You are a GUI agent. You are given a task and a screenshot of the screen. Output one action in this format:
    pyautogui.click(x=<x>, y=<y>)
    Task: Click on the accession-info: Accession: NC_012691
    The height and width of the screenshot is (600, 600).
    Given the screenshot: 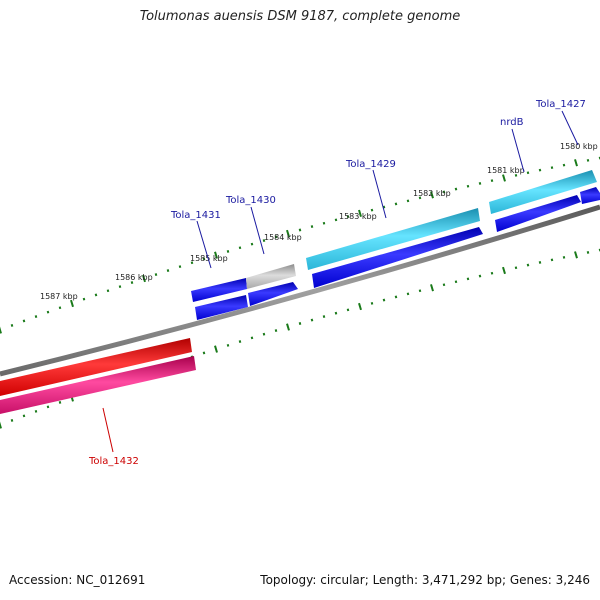 What is the action you would take?
    pyautogui.click(x=77, y=580)
    